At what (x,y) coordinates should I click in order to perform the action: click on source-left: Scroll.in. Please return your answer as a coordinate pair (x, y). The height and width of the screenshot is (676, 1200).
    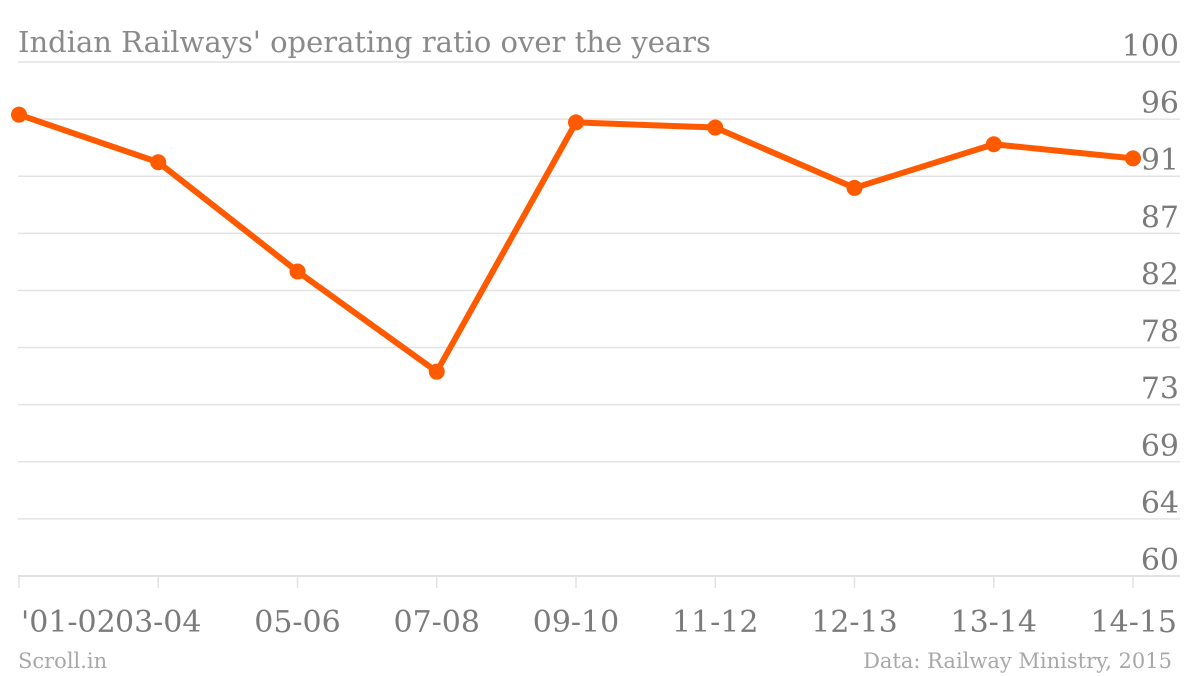
    Looking at the image, I should click on (62, 661).